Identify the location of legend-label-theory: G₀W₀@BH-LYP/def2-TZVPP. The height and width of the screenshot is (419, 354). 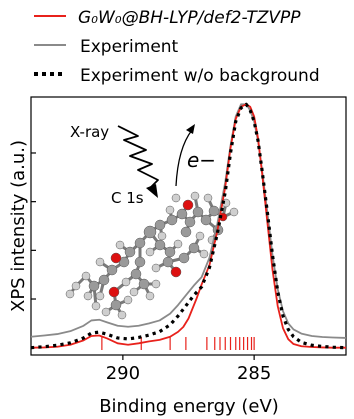
(189, 18).